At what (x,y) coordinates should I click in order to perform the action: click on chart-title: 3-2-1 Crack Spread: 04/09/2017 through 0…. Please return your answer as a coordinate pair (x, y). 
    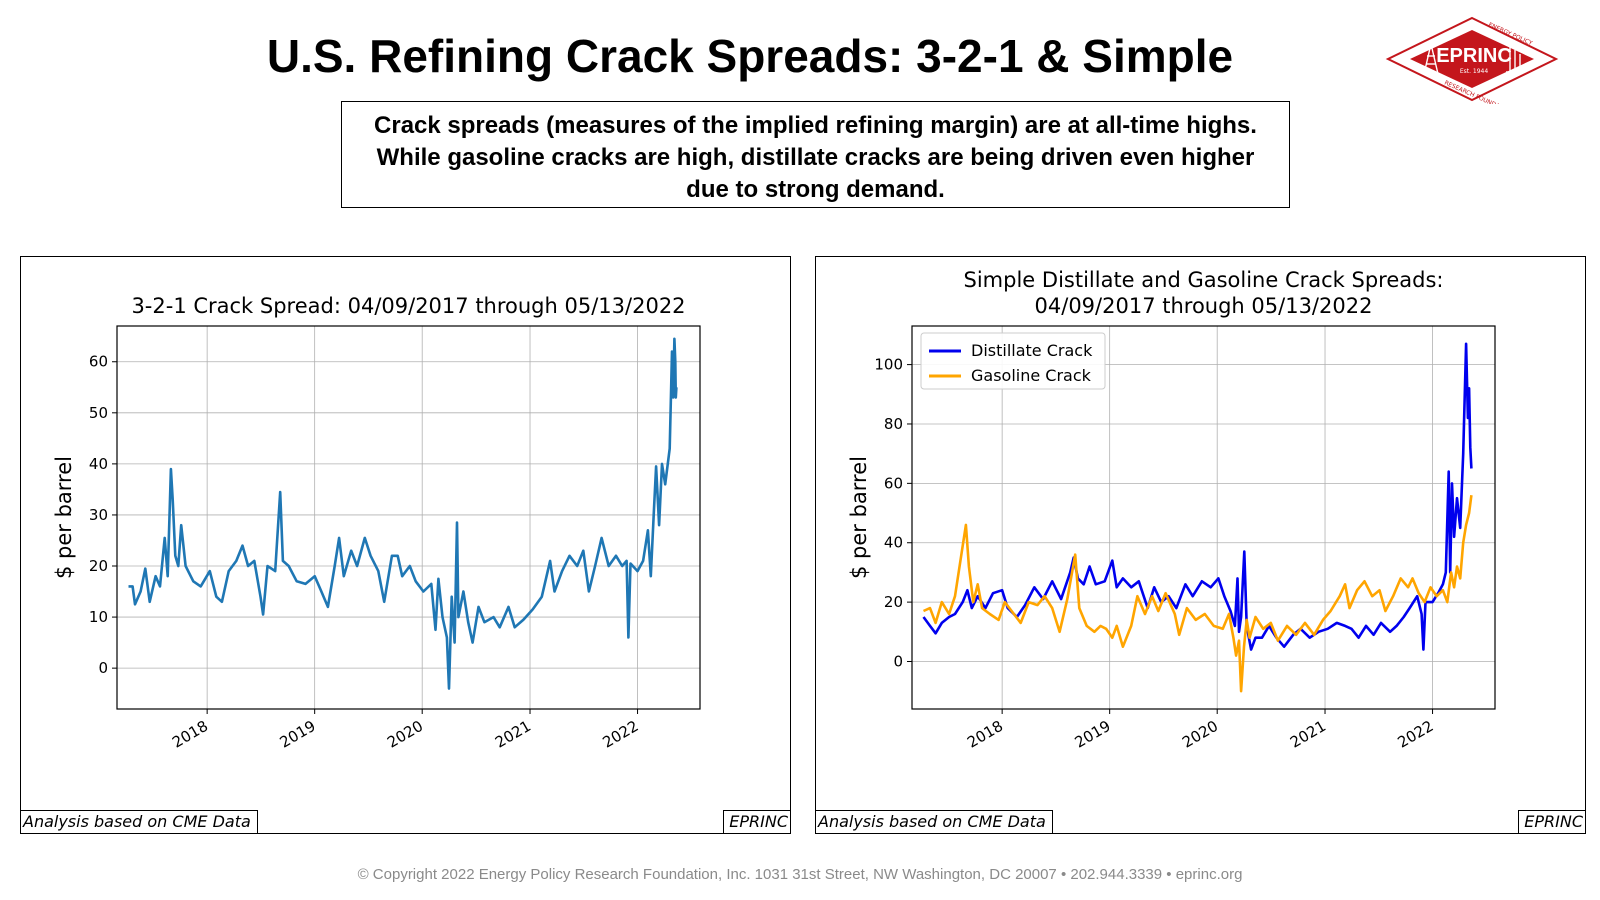
    Looking at the image, I should click on (408, 306).